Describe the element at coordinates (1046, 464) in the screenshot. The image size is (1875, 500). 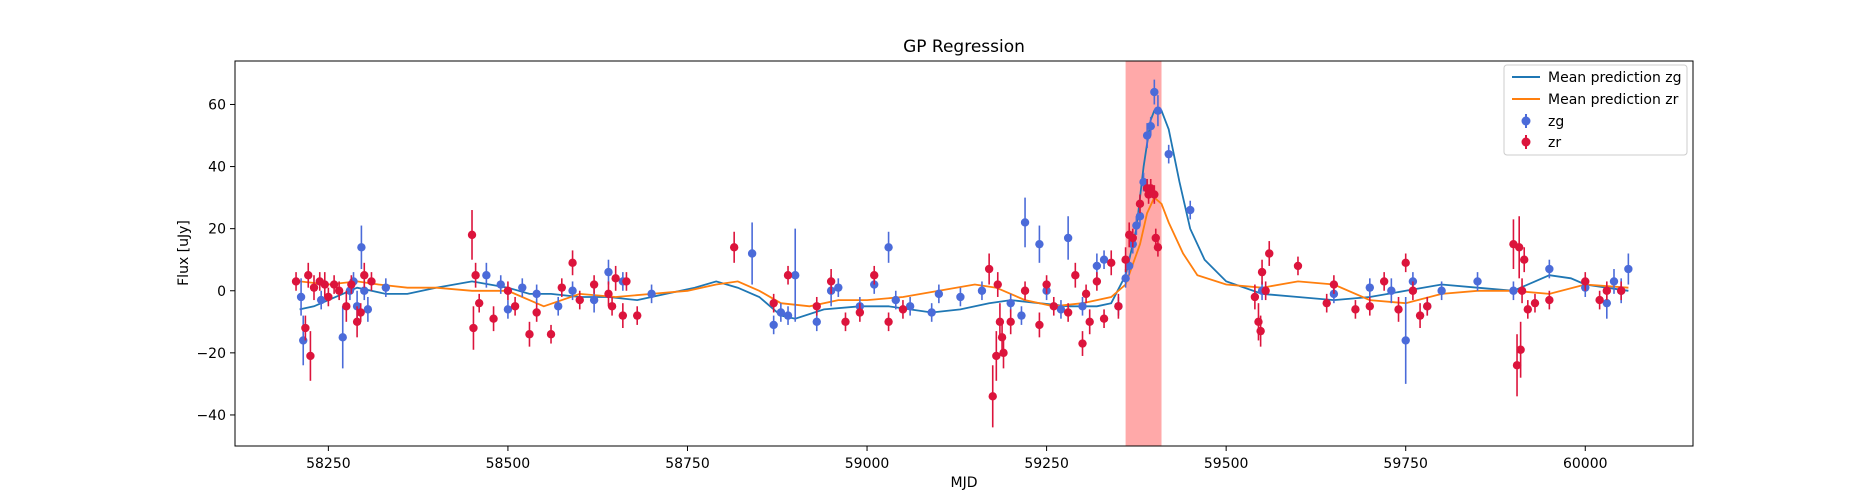
I see `x-tick-label: 59250` at that location.